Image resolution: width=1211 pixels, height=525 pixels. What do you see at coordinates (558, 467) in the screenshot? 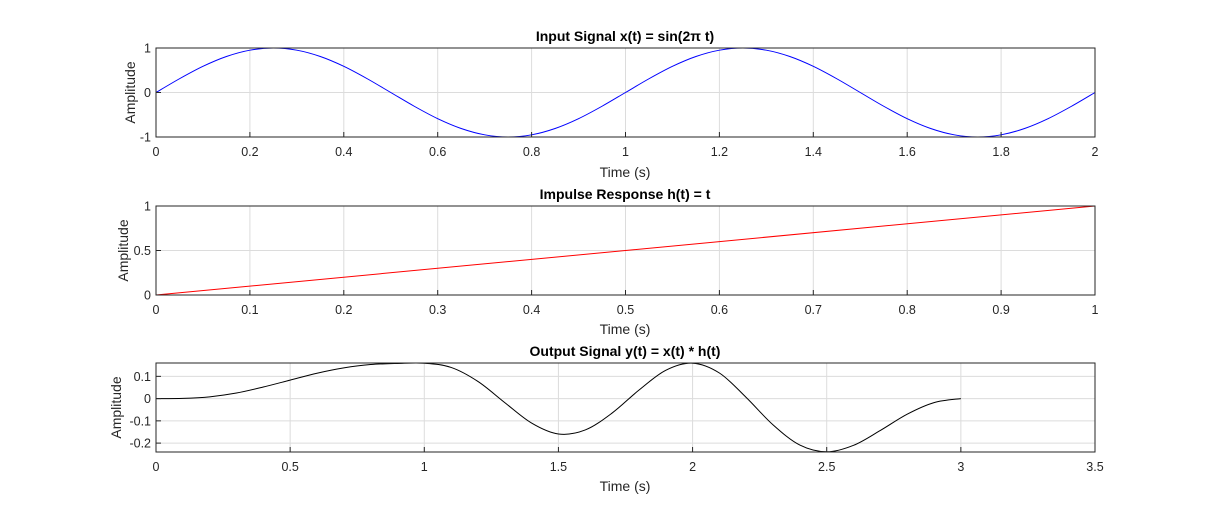
I see `output-signal-x-tick-label: 1.5` at bounding box center [558, 467].